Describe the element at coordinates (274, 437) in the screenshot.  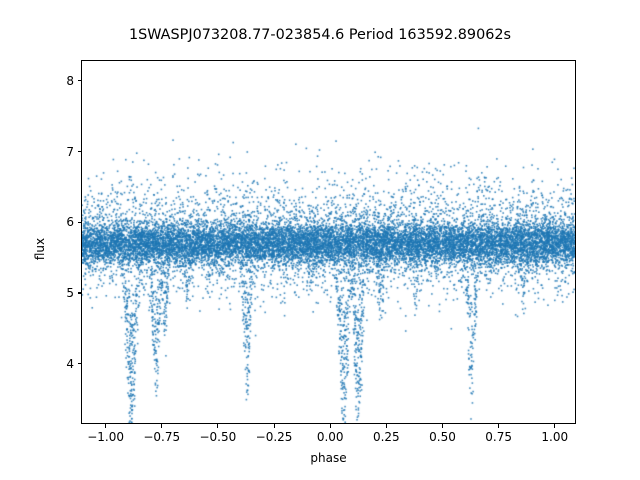
I see `x-tick-label: −0.25` at that location.